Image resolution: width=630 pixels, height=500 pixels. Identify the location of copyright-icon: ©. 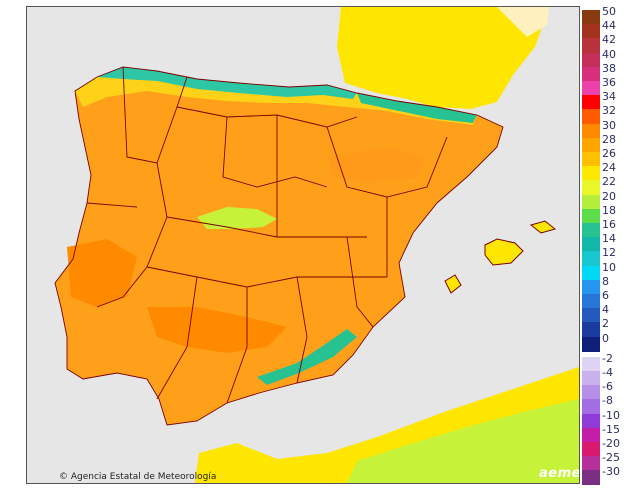
(63, 477).